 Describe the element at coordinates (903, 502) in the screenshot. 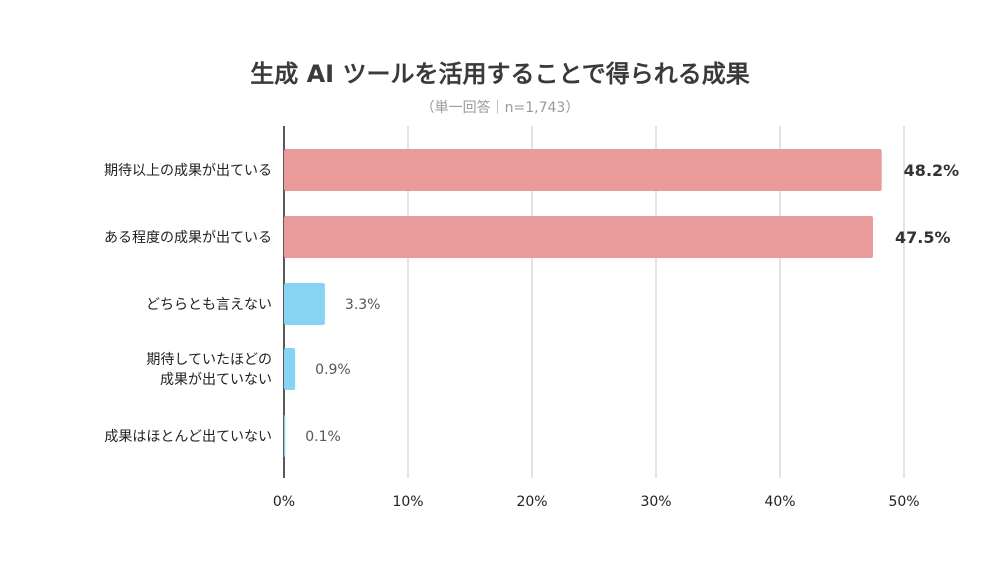

I see `x-tick-label: 50%` at that location.